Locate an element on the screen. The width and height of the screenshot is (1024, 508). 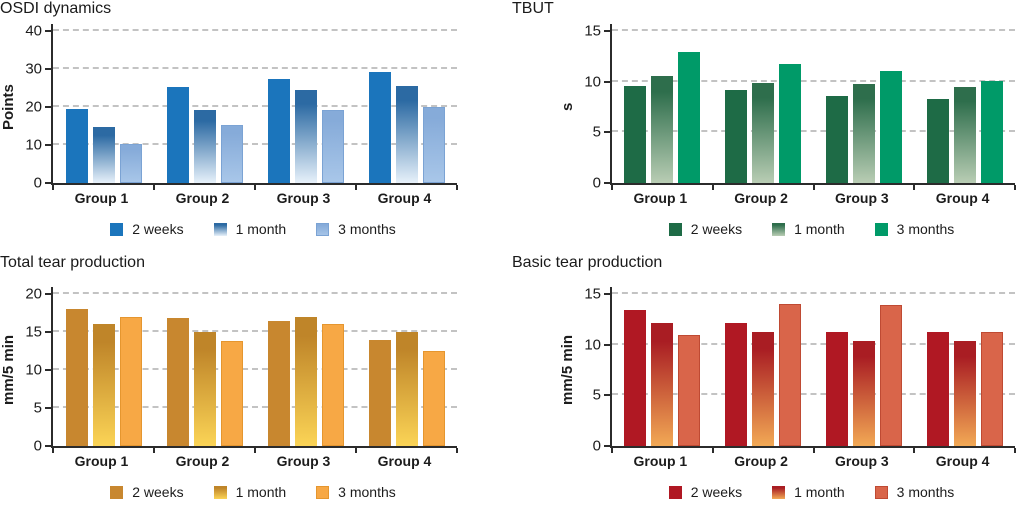
x-axis-labels: Group 1 Group 2 Group 3 Group 4 is located at coordinates (811, 461).